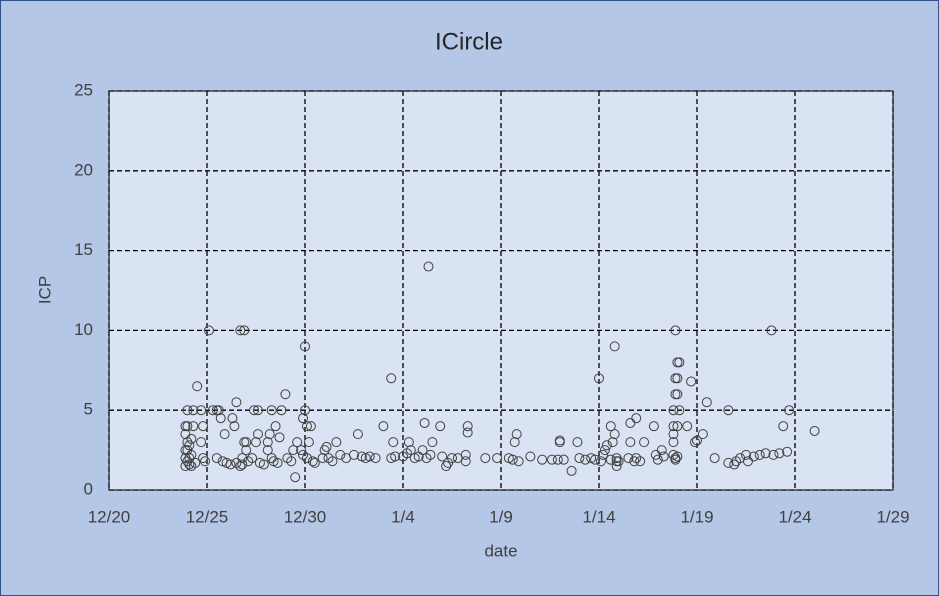  What do you see at coordinates (83, 249) in the screenshot?
I see `y-tick-label: 15` at bounding box center [83, 249].